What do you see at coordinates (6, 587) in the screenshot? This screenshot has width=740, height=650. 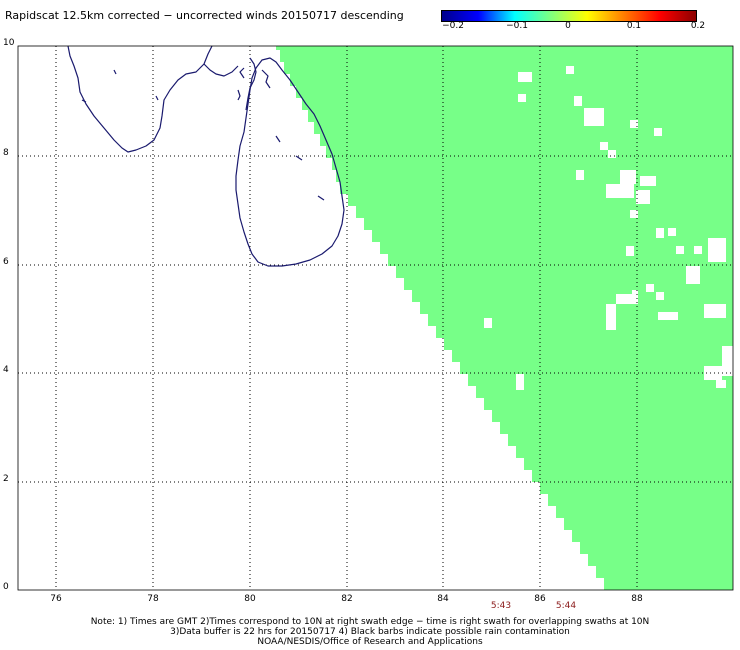 I see `y-tick-label: 0` at bounding box center [6, 587].